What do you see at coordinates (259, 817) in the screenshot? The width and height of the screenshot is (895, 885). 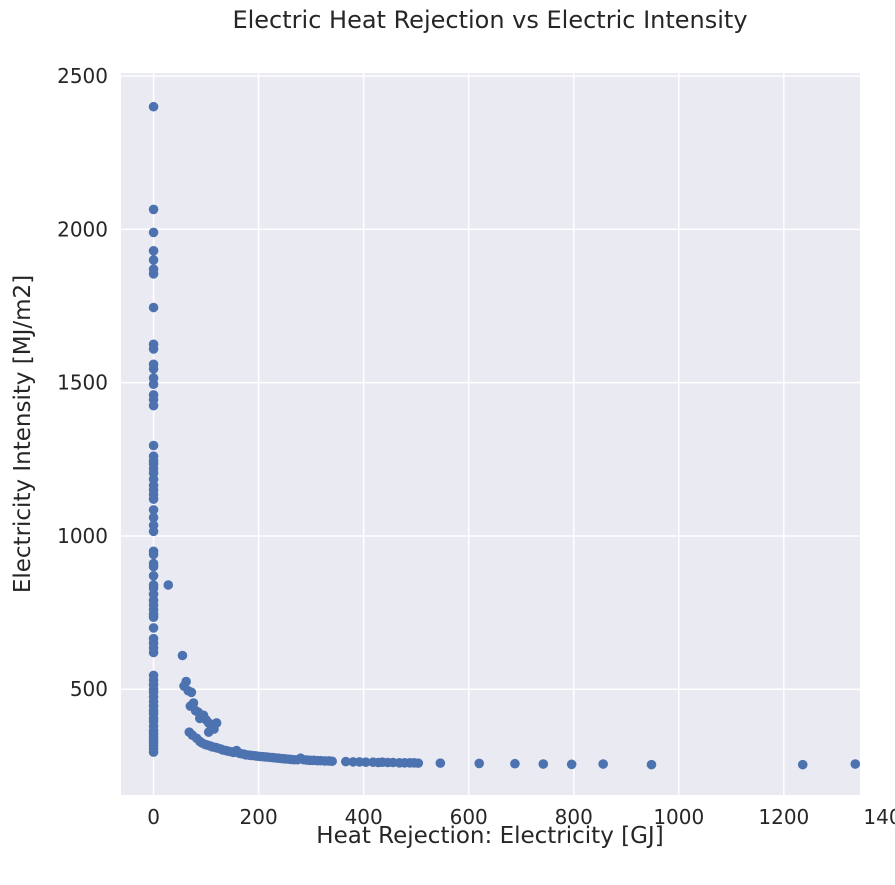 I see `x-tick-label: 200` at bounding box center [259, 817].